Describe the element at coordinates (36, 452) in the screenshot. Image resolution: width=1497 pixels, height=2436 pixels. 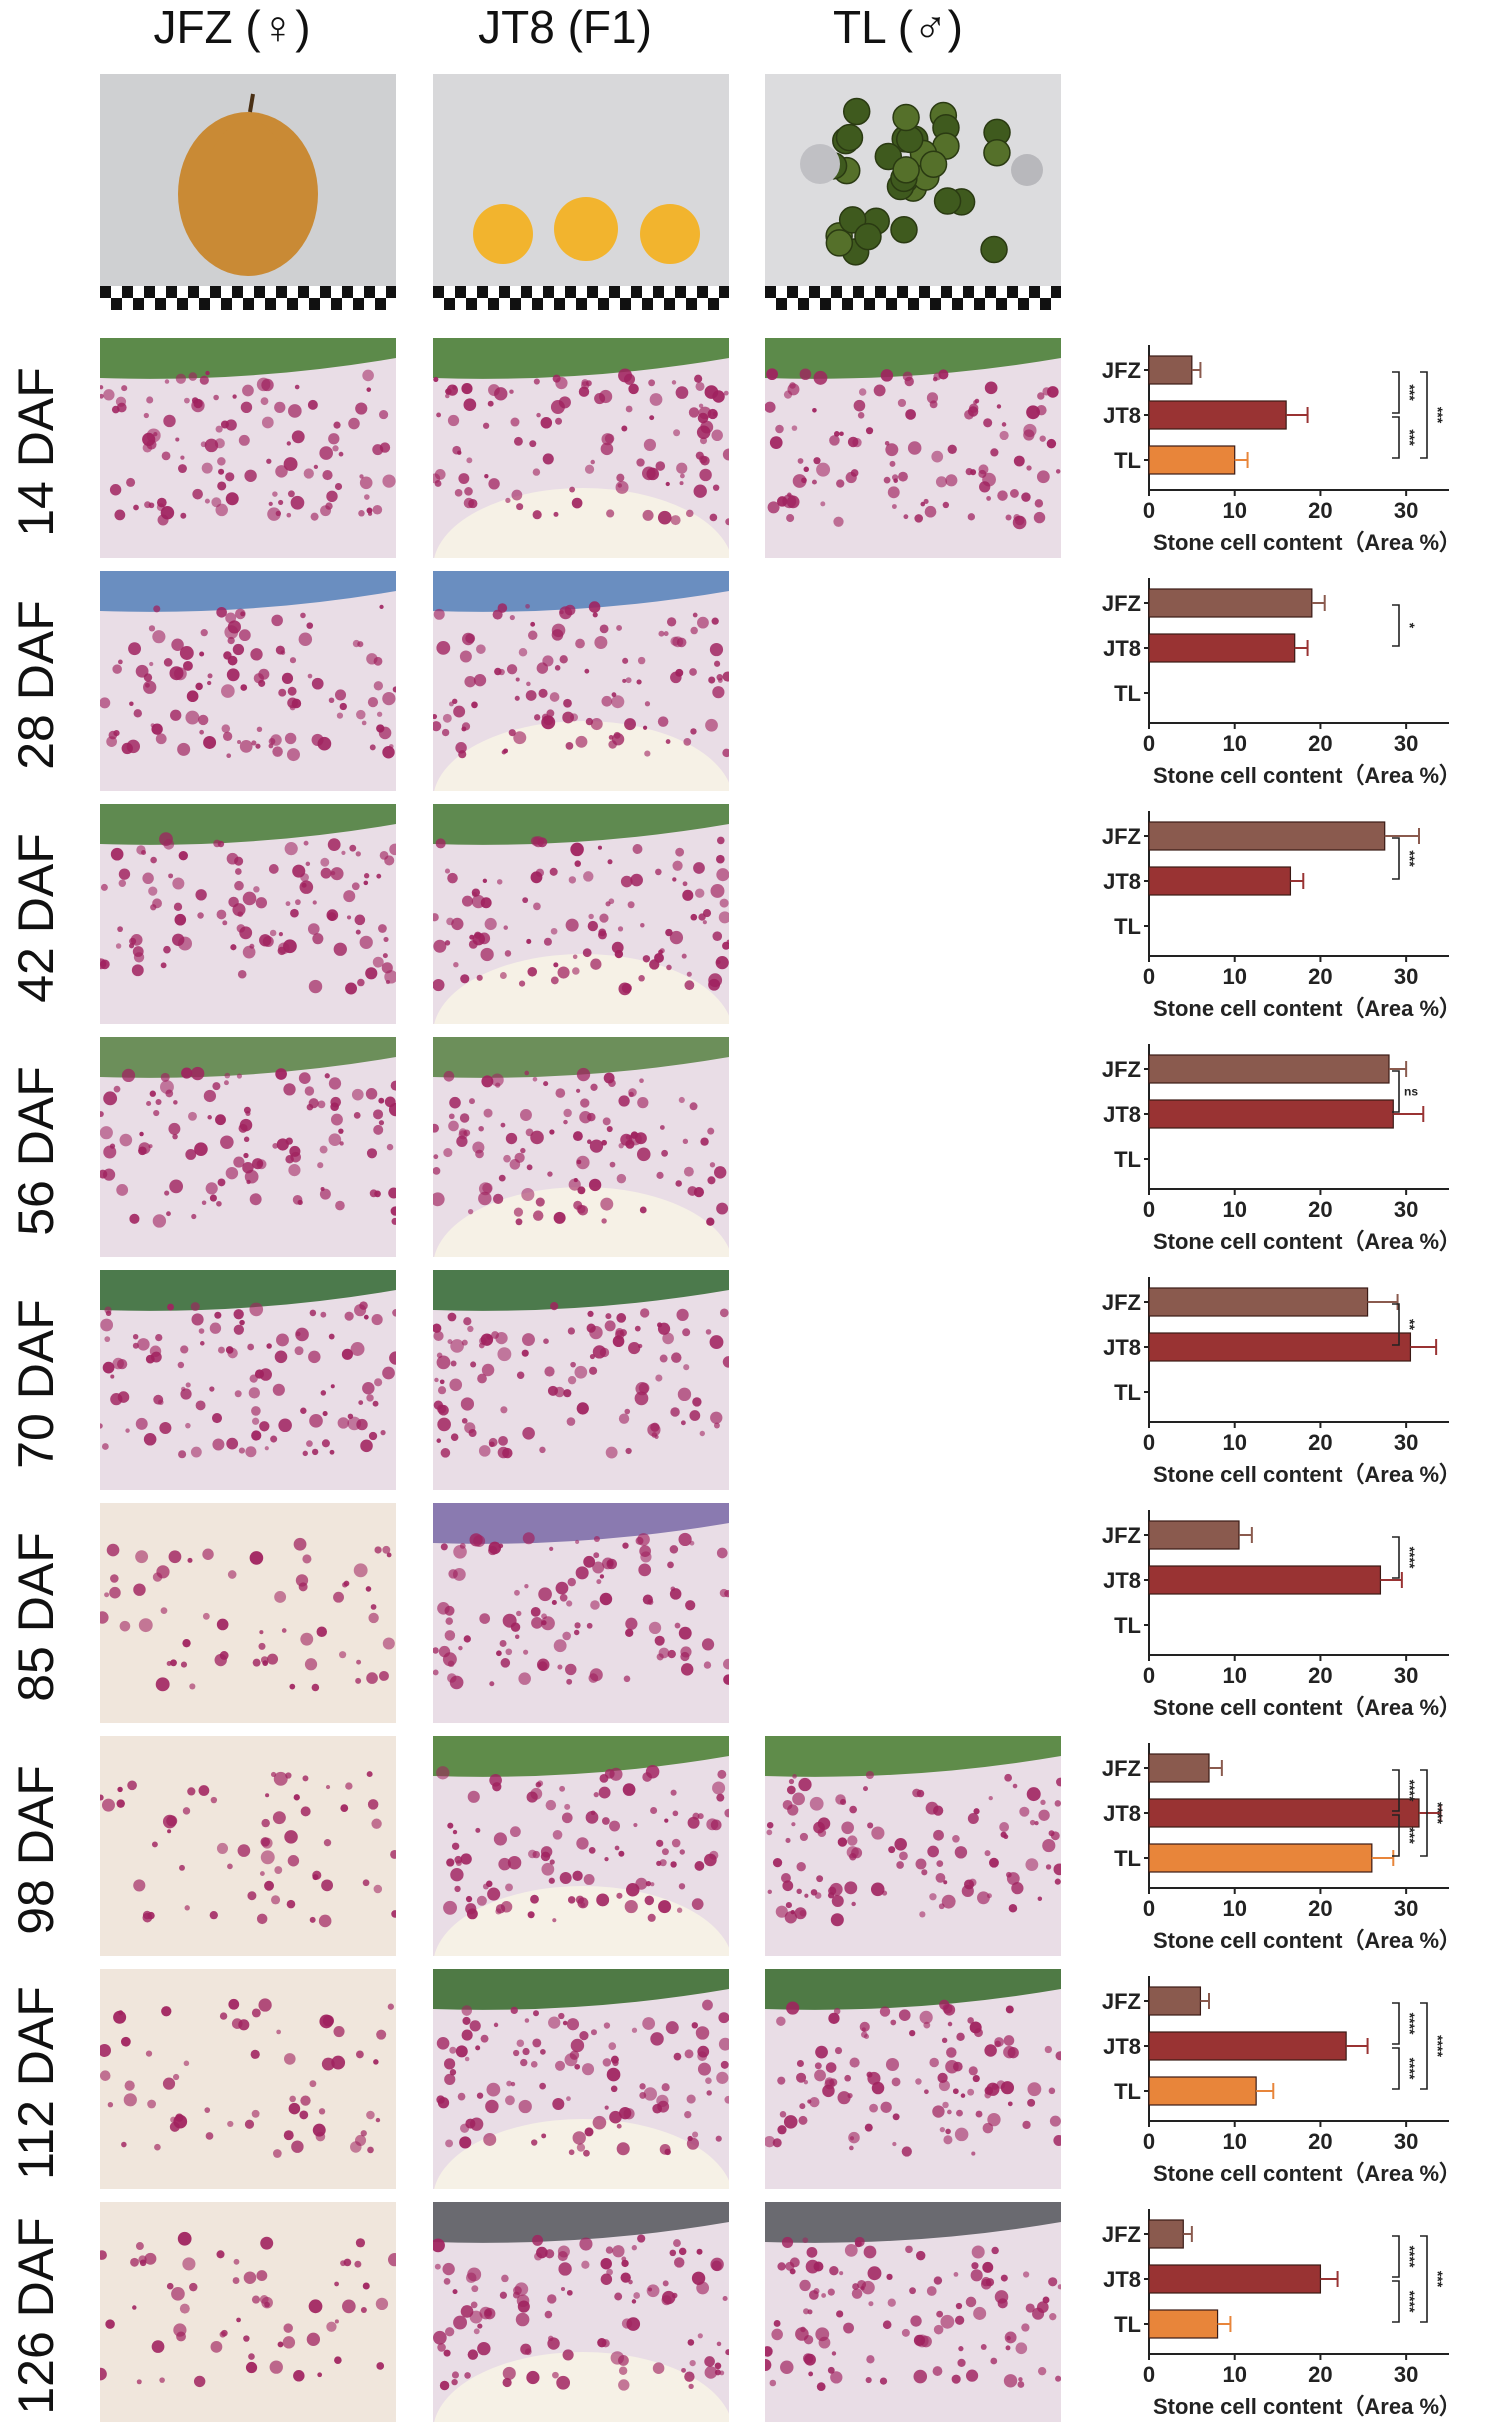
I see `row-label: 14 DAF` at that location.